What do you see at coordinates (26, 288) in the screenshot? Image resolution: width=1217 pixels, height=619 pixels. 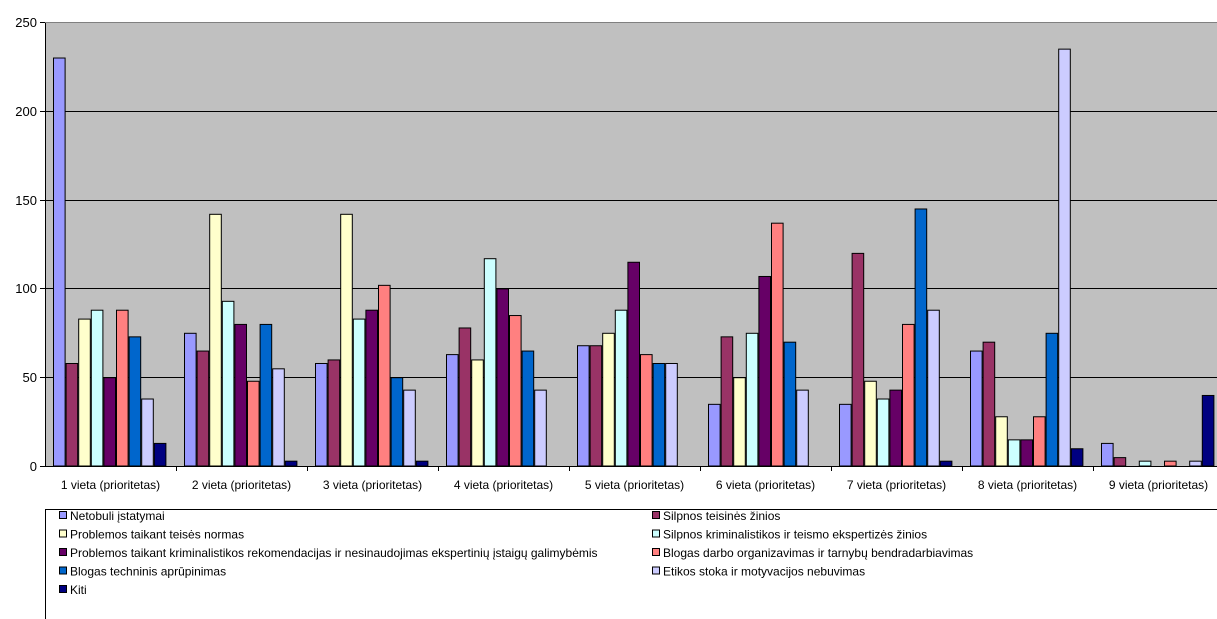 I see `y-tick-label: 100` at bounding box center [26, 288].